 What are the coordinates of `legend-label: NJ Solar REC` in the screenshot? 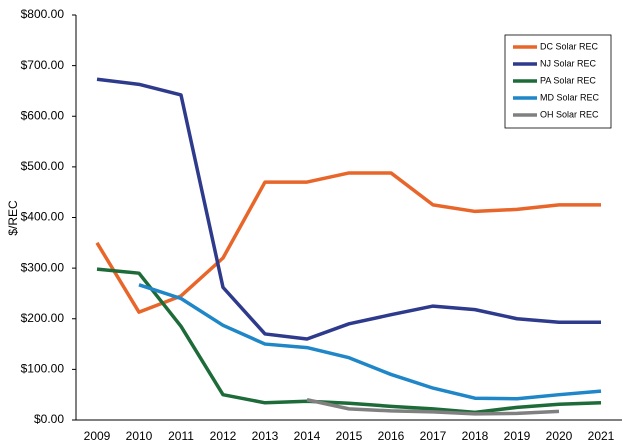 It's located at (568, 63).